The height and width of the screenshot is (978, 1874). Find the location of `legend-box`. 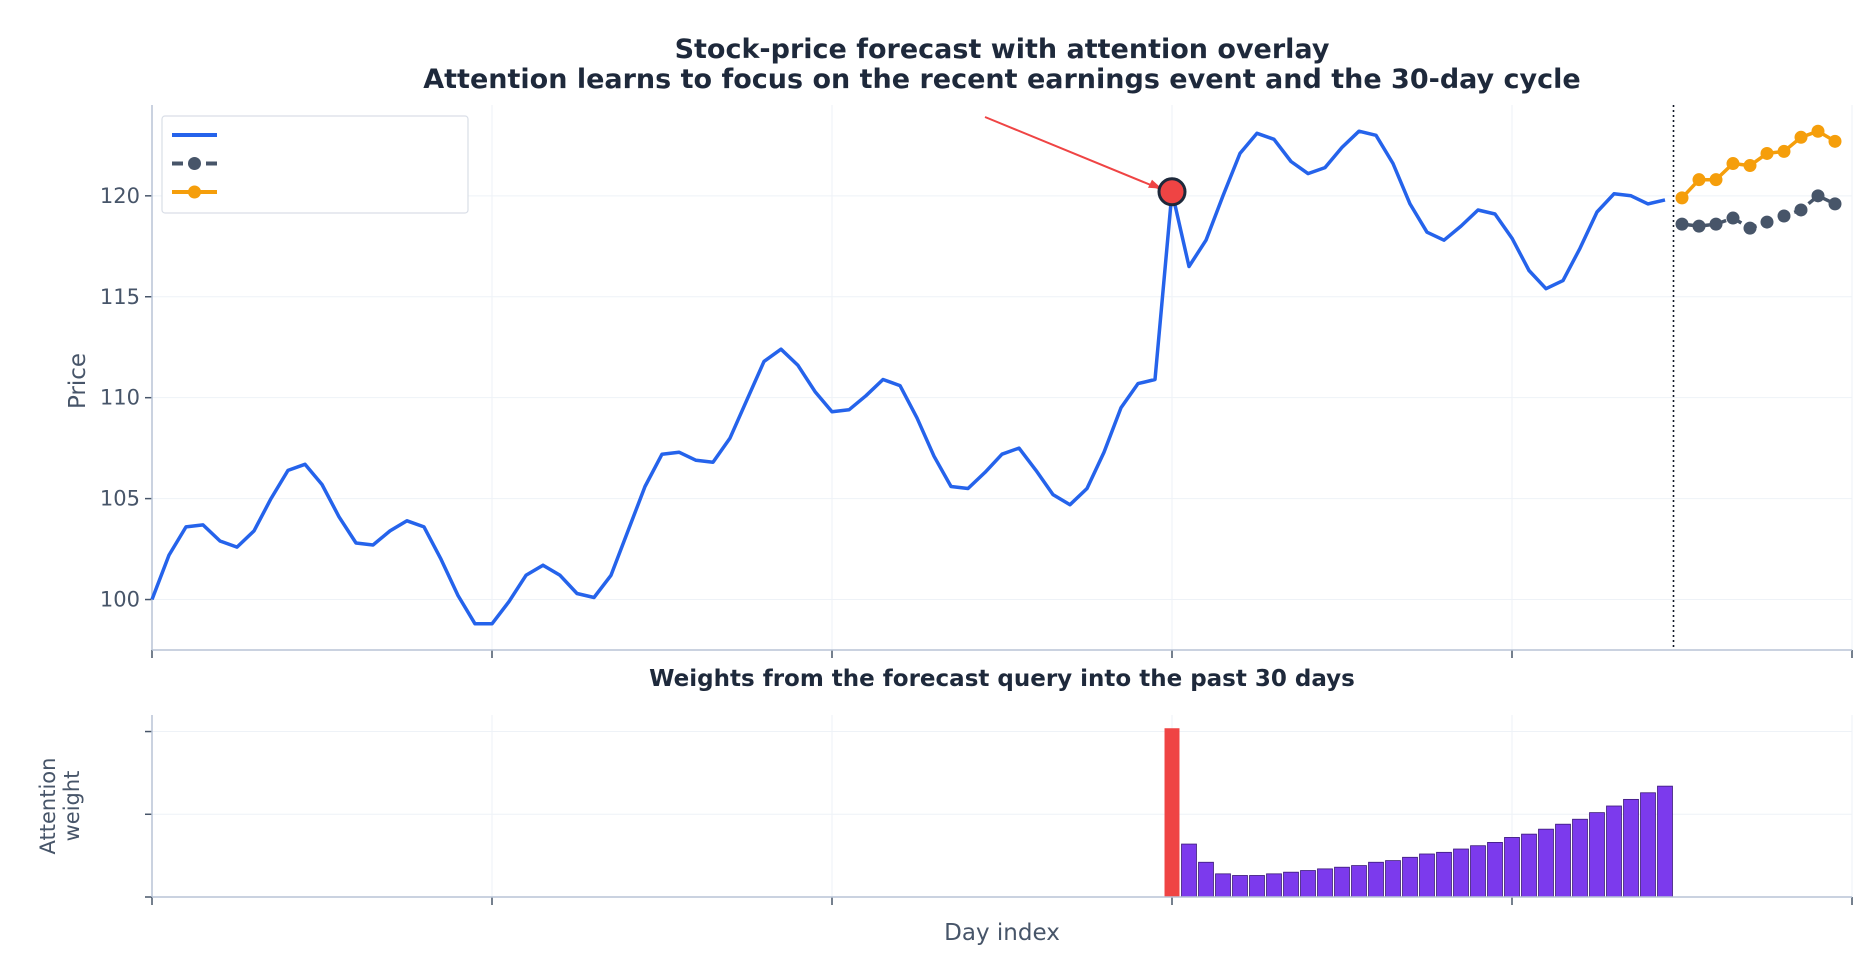

legend-box is located at coordinates (315, 164).